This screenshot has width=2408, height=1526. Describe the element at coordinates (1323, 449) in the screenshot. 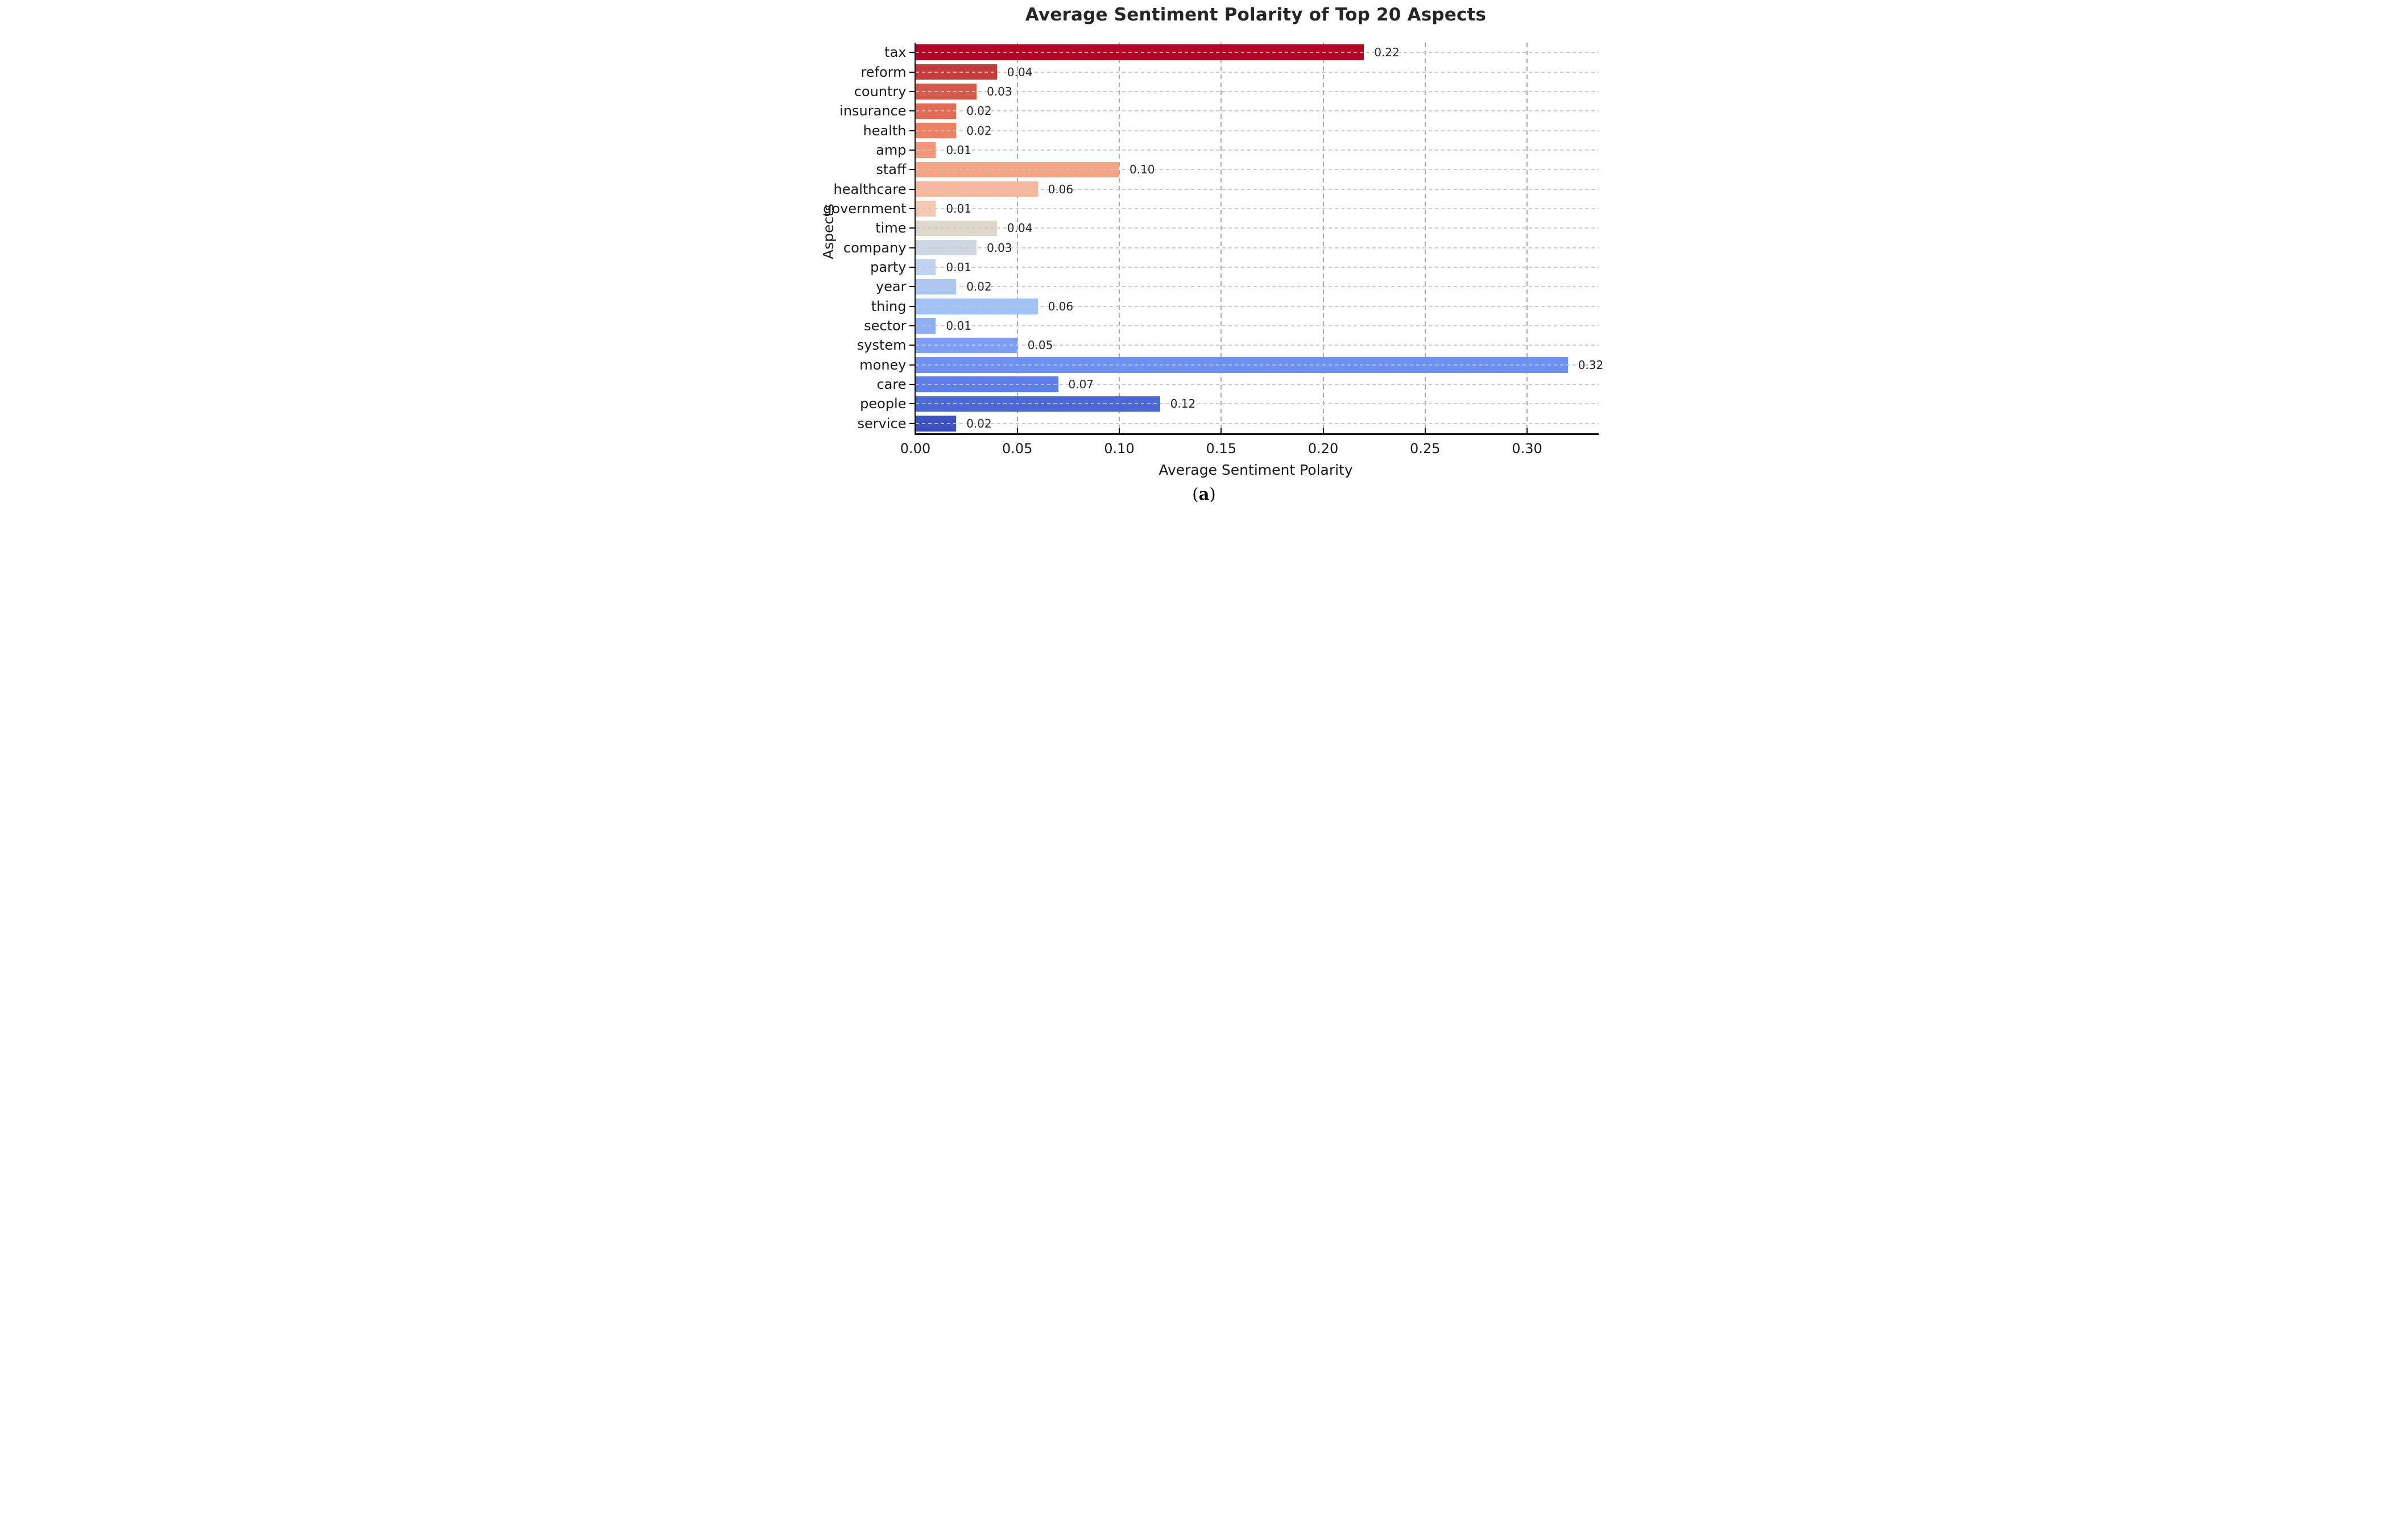

I see `x-tick-label: 0.20` at that location.